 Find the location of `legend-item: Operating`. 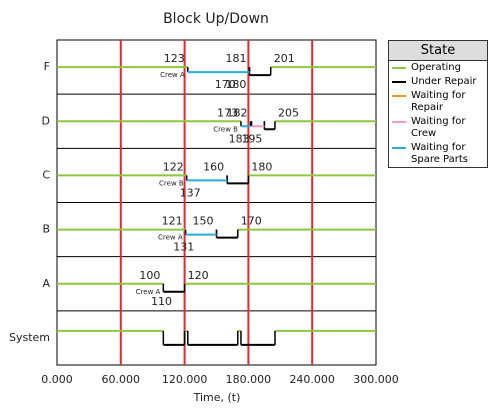

legend-item: Operating is located at coordinates (438, 68).